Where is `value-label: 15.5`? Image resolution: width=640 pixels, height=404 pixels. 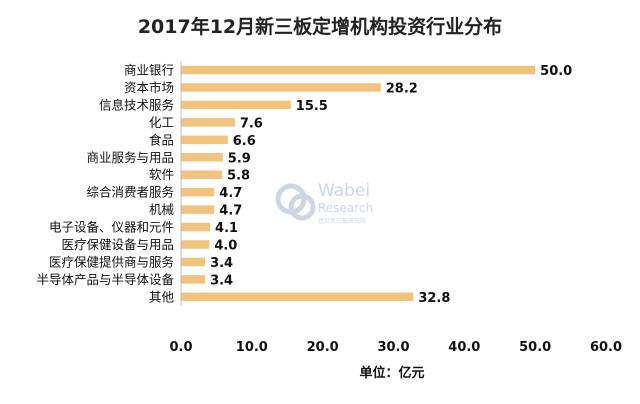
value-label: 15.5 is located at coordinates (312, 106).